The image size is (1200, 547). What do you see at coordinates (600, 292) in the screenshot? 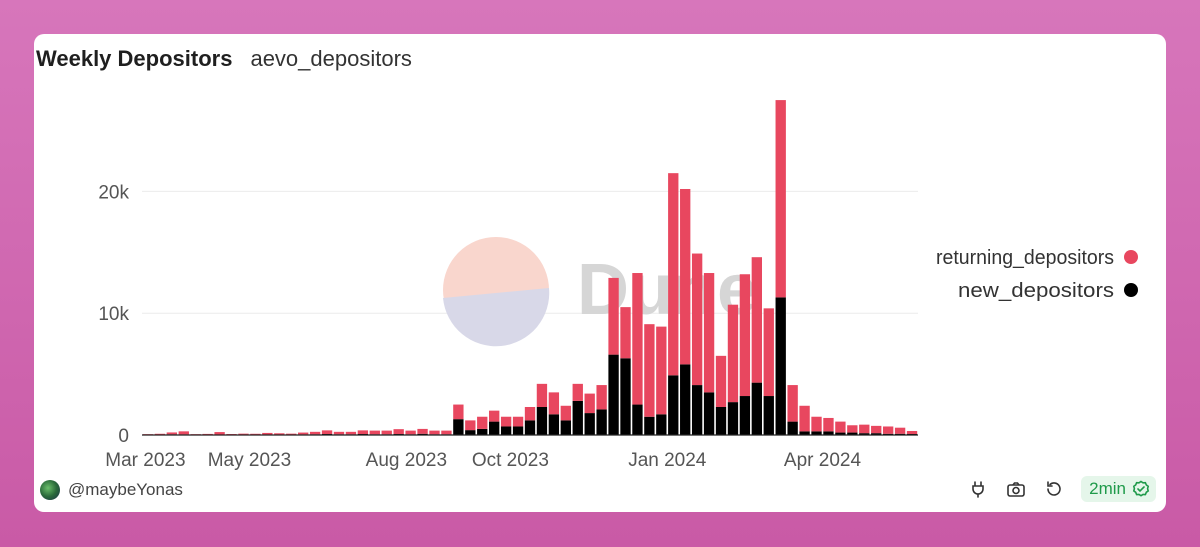
I see `watermark: Dune` at bounding box center [600, 292].